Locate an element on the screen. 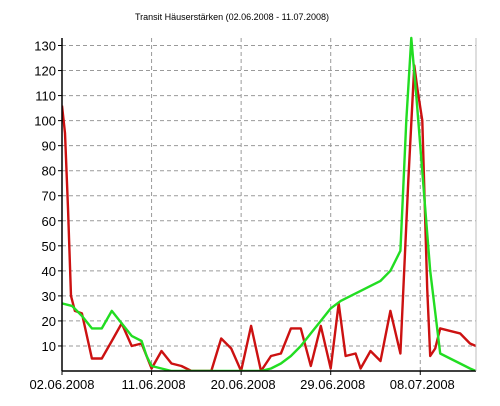 This screenshot has width=500, height=406. y-tick-label: 90 is located at coordinates (49, 146).